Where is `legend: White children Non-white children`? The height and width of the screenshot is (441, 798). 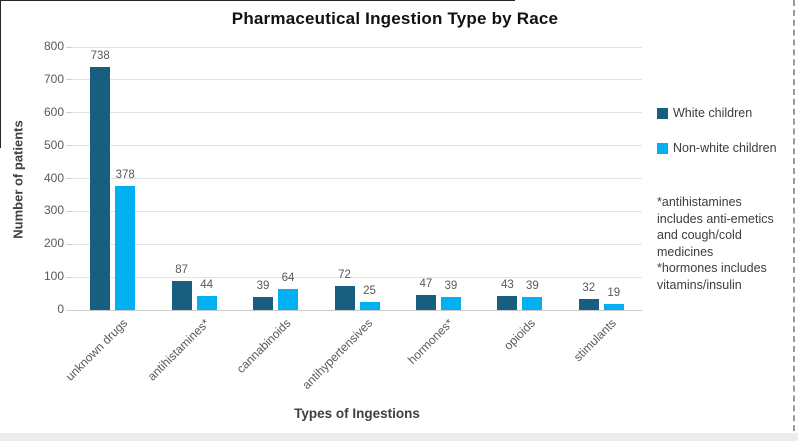 legend: White children Non-white children is located at coordinates (717, 141).